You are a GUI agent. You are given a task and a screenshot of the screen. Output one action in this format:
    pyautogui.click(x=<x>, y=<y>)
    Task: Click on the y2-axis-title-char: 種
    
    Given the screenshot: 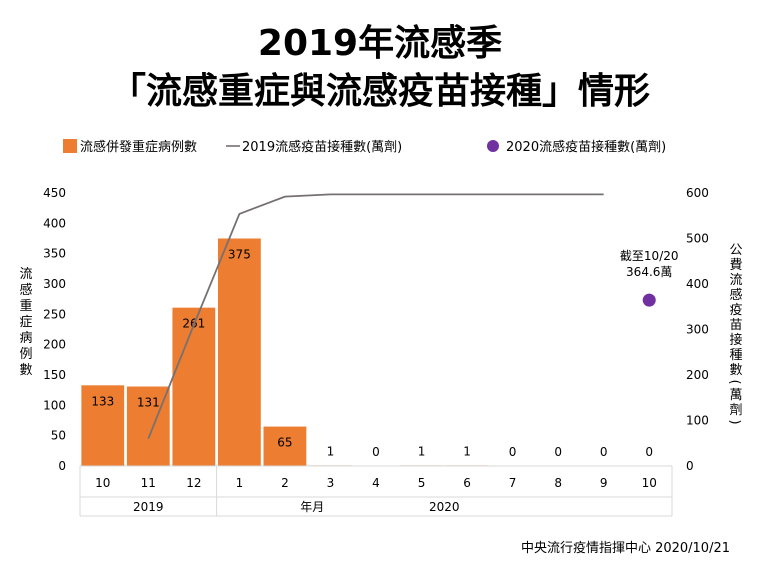 What is the action you would take?
    pyautogui.click(x=735, y=355)
    